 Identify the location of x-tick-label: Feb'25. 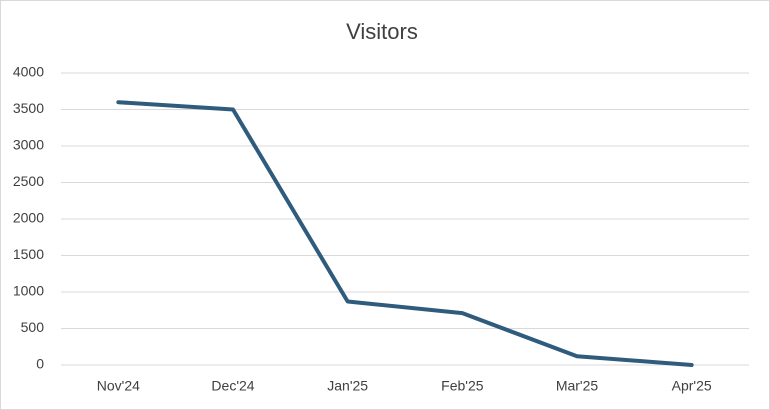
(462, 386).